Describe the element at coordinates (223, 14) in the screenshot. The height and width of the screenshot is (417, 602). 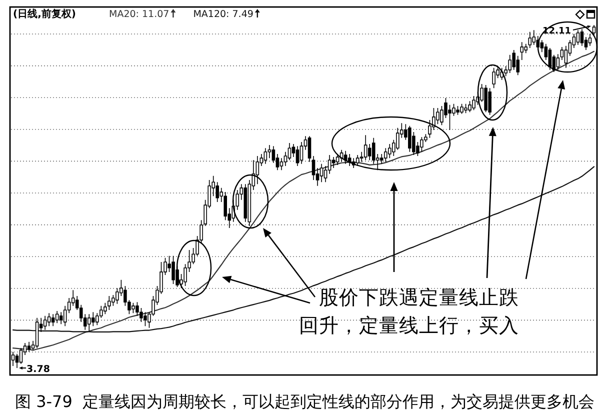
I see `legend-label: MA120: 7.49` at that location.